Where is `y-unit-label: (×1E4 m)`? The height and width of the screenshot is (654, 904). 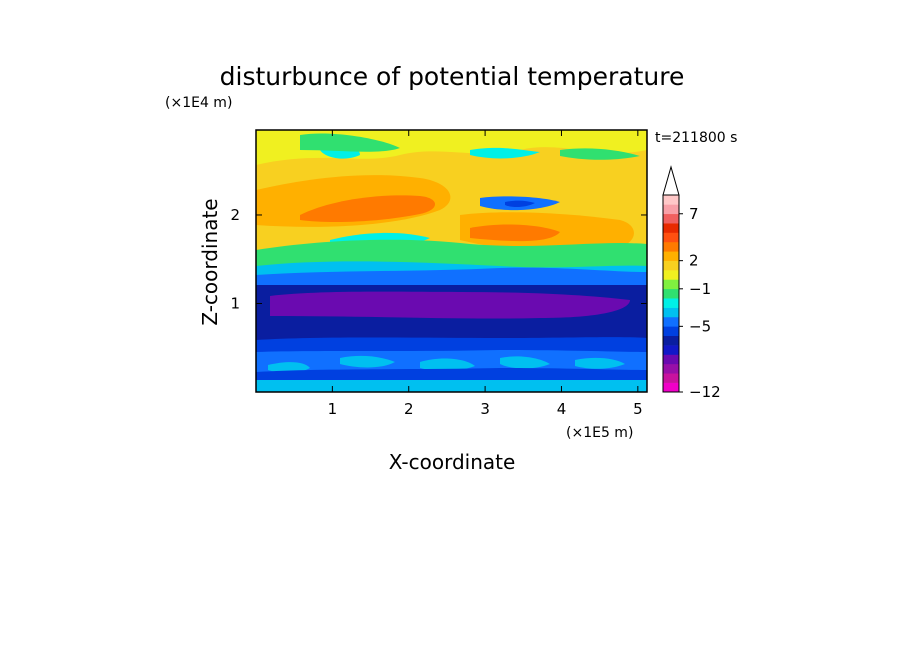 y-unit-label: (×1E4 m) is located at coordinates (198, 103).